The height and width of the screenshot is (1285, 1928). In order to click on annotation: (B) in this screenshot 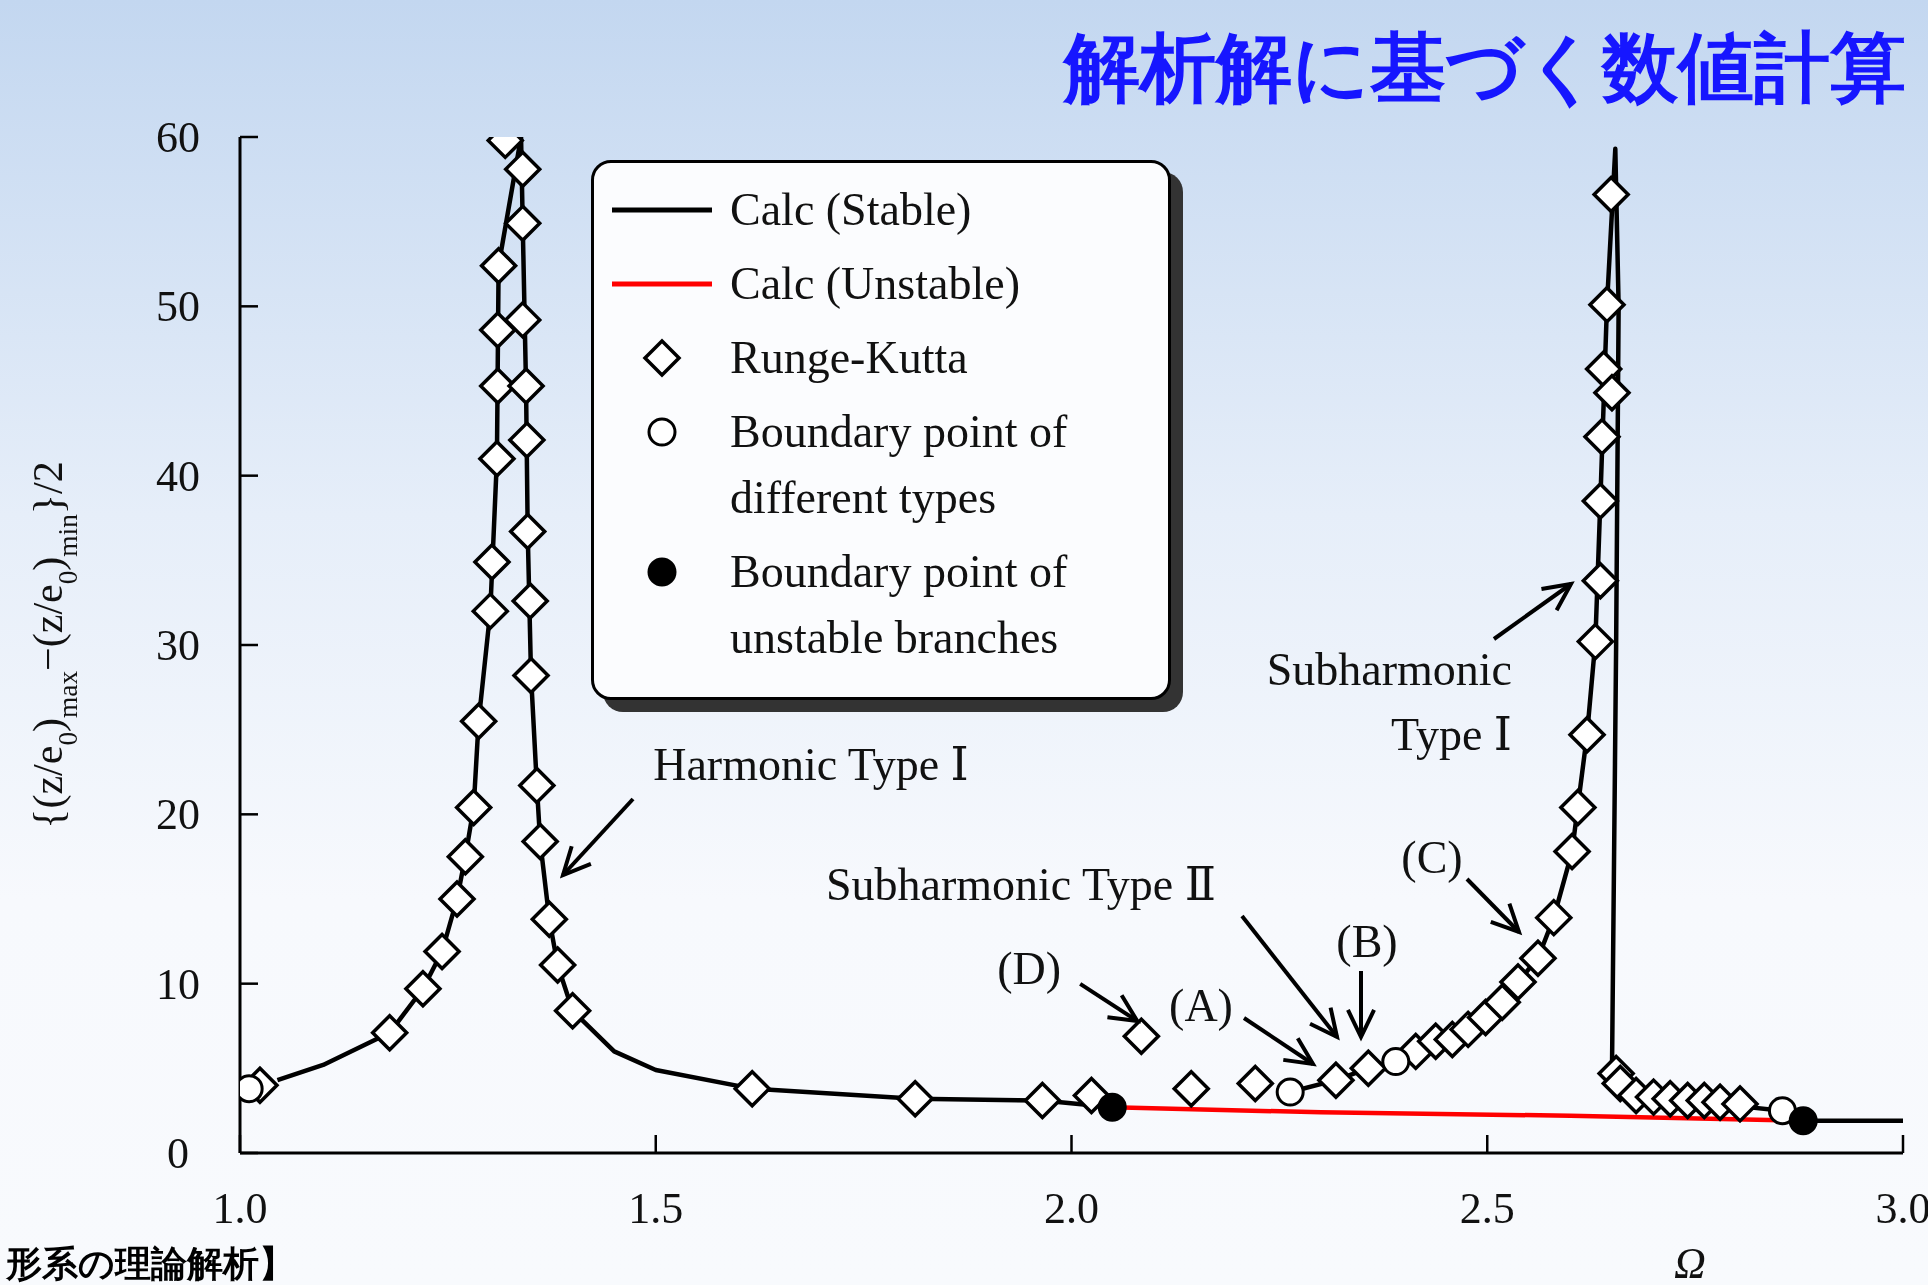, I will do `click(1367, 941)`.